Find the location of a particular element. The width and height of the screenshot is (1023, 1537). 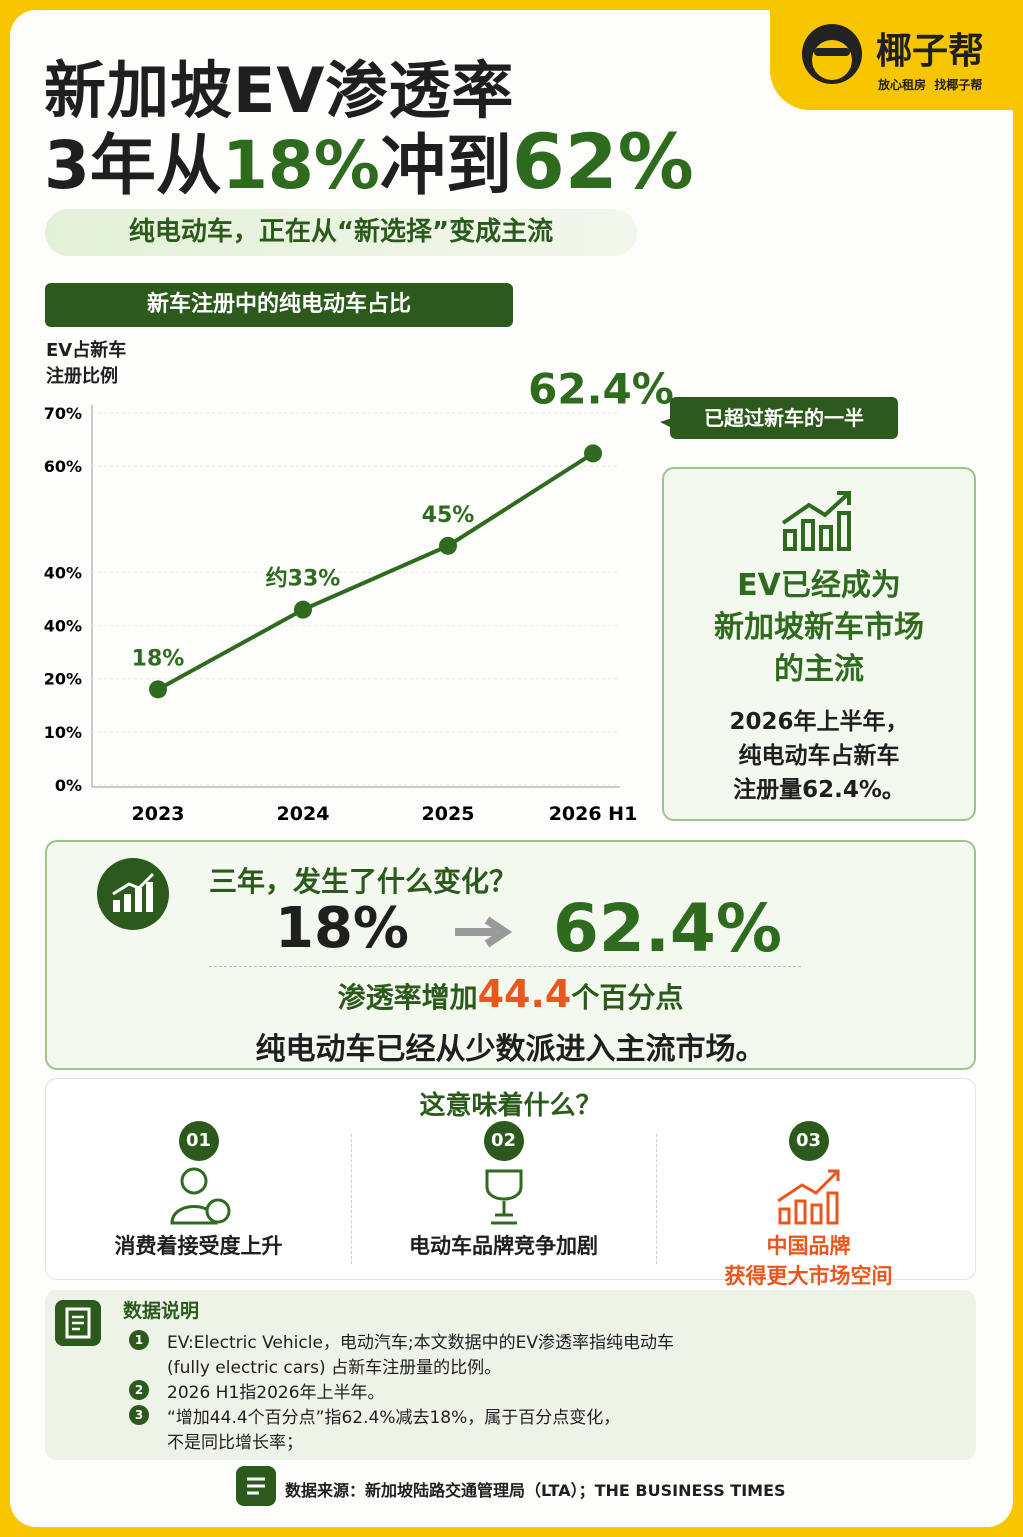

x-tick-label: 2026 H1 is located at coordinates (593, 814).